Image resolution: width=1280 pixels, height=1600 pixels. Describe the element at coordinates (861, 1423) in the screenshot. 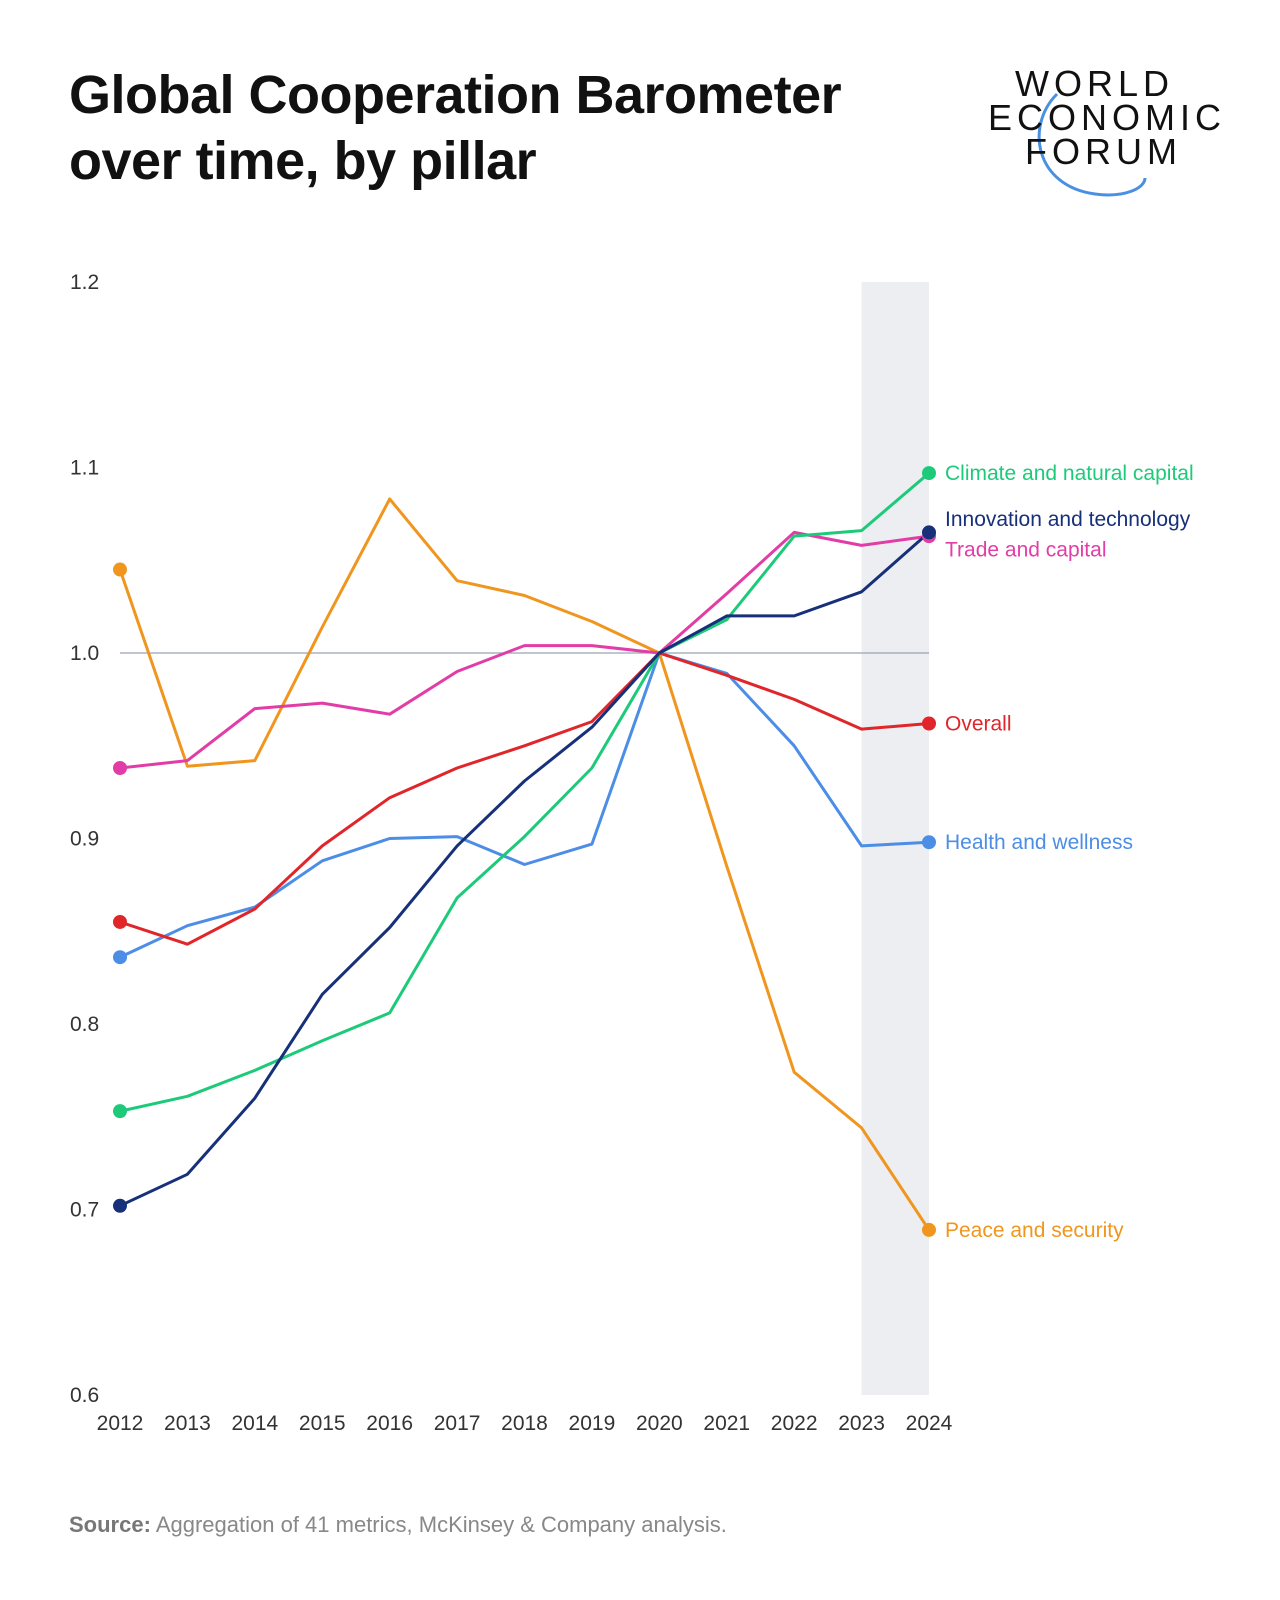

I see `x-tick-label: 2023` at that location.